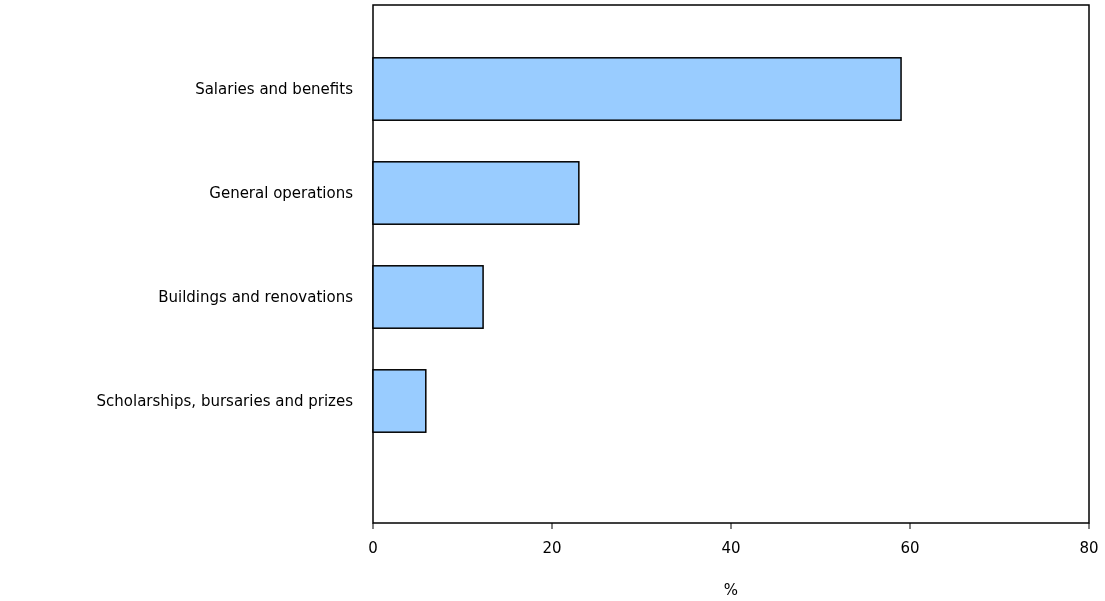 This screenshot has height=601, width=1105. Describe the element at coordinates (731, 590) in the screenshot. I see `x-axis-title: %` at that location.